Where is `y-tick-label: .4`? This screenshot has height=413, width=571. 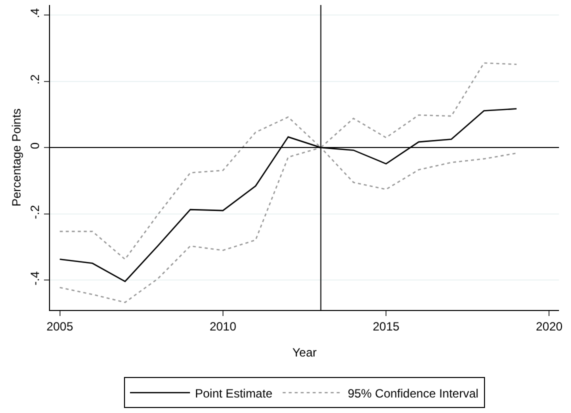
y-tick-label: .4 is located at coordinates (35, 13).